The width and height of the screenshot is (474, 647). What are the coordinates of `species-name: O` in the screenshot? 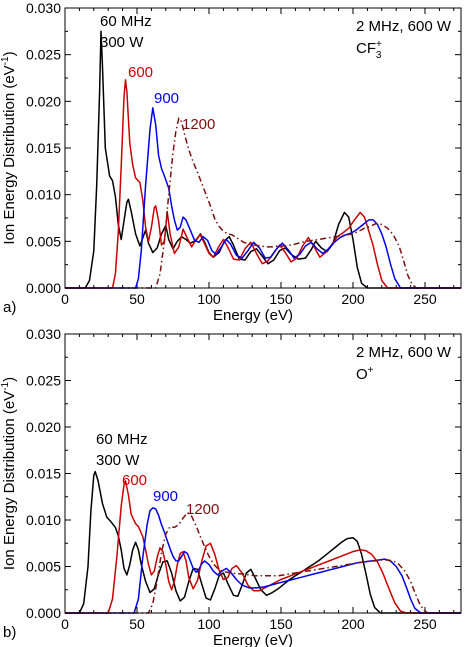 It's located at (362, 374).